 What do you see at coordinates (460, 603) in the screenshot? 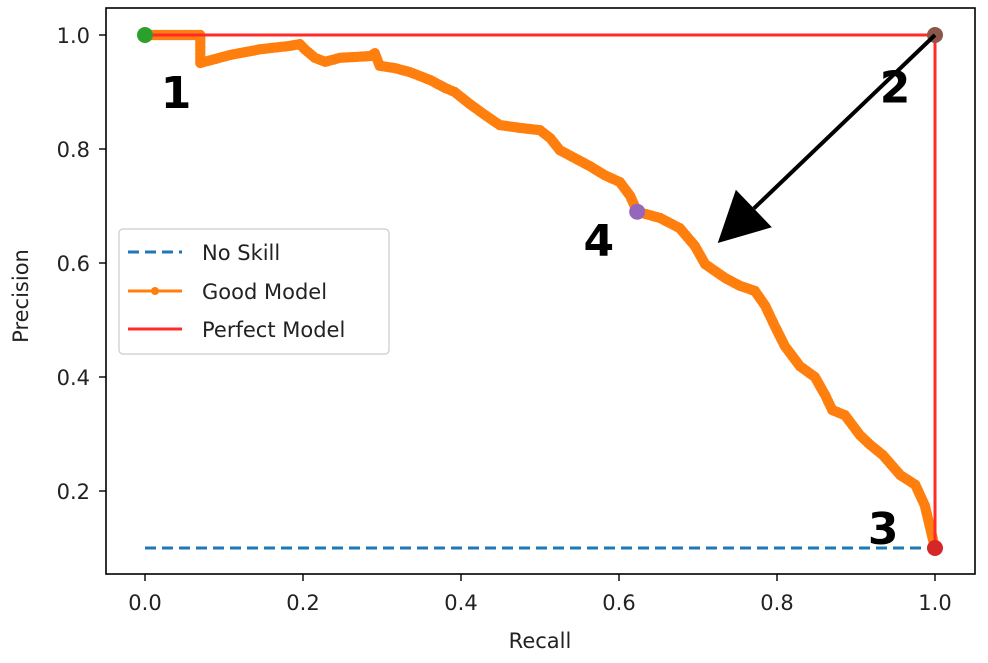
I see `x-tick-label: 0.4` at bounding box center [460, 603].